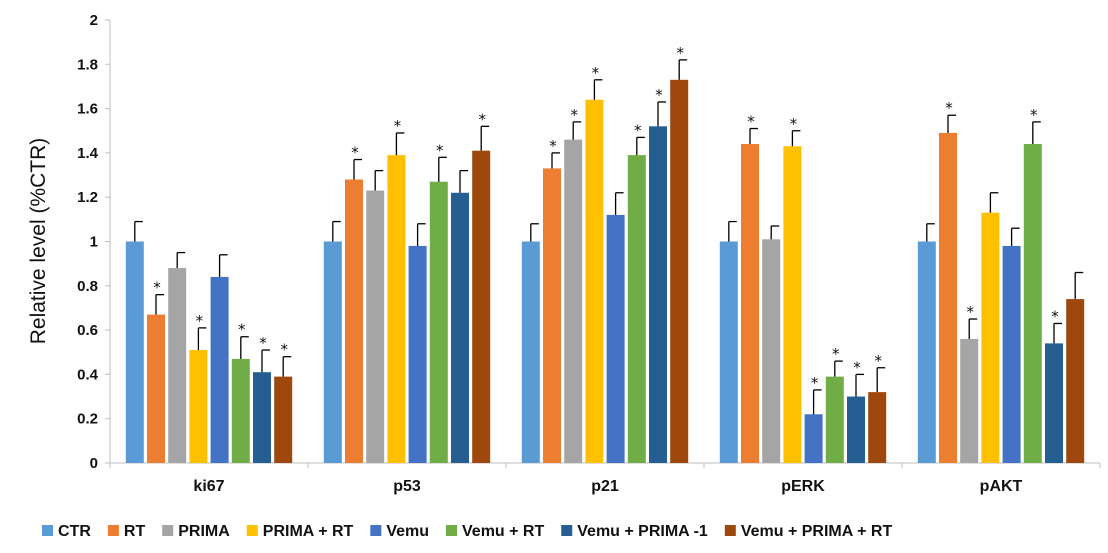 This screenshot has width=1108, height=553. What do you see at coordinates (94, 20) in the screenshot?
I see `y-tick-label: 2` at bounding box center [94, 20].